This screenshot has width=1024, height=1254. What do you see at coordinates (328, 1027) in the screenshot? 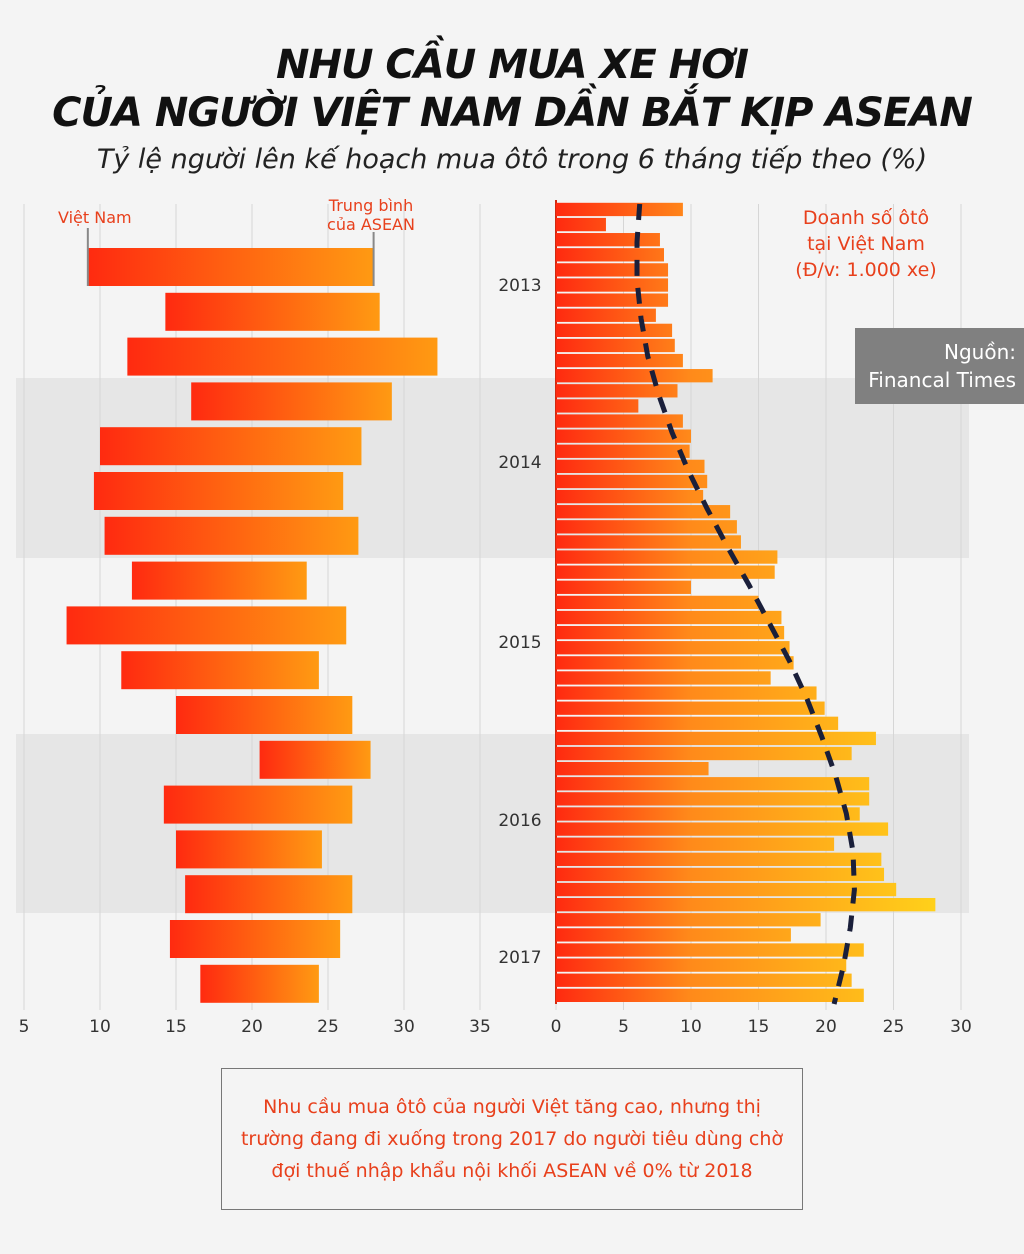
I see `left-x-tick-label: 25` at bounding box center [328, 1027].